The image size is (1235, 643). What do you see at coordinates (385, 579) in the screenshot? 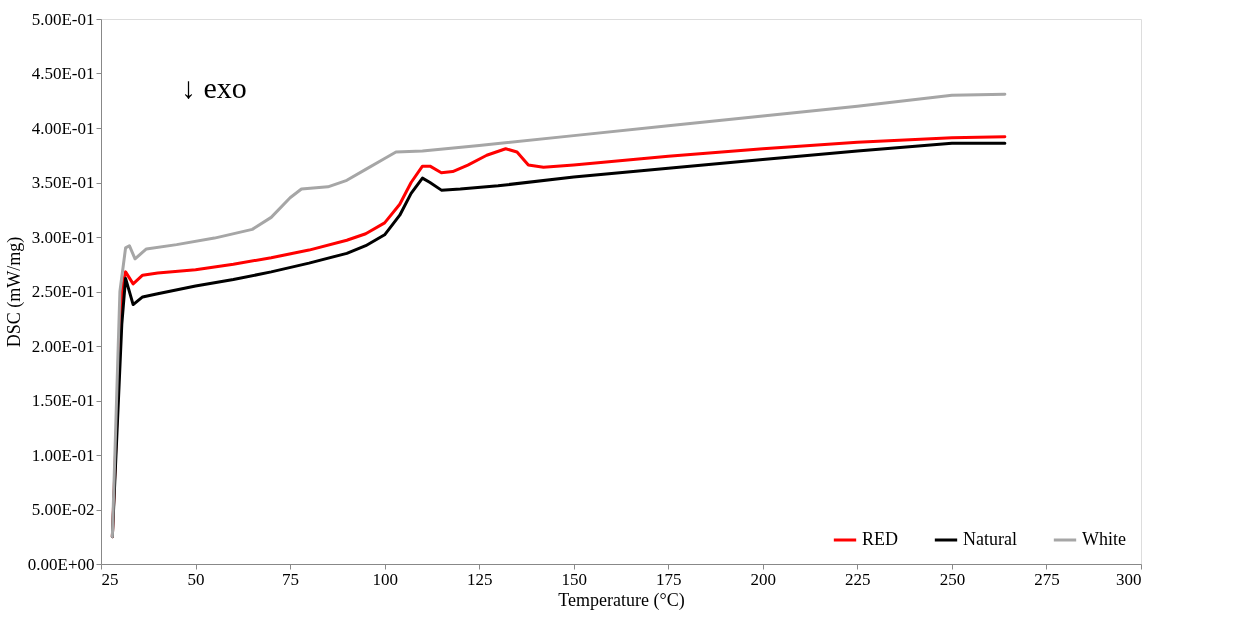
I see `x-tick-label: 100` at bounding box center [385, 579].